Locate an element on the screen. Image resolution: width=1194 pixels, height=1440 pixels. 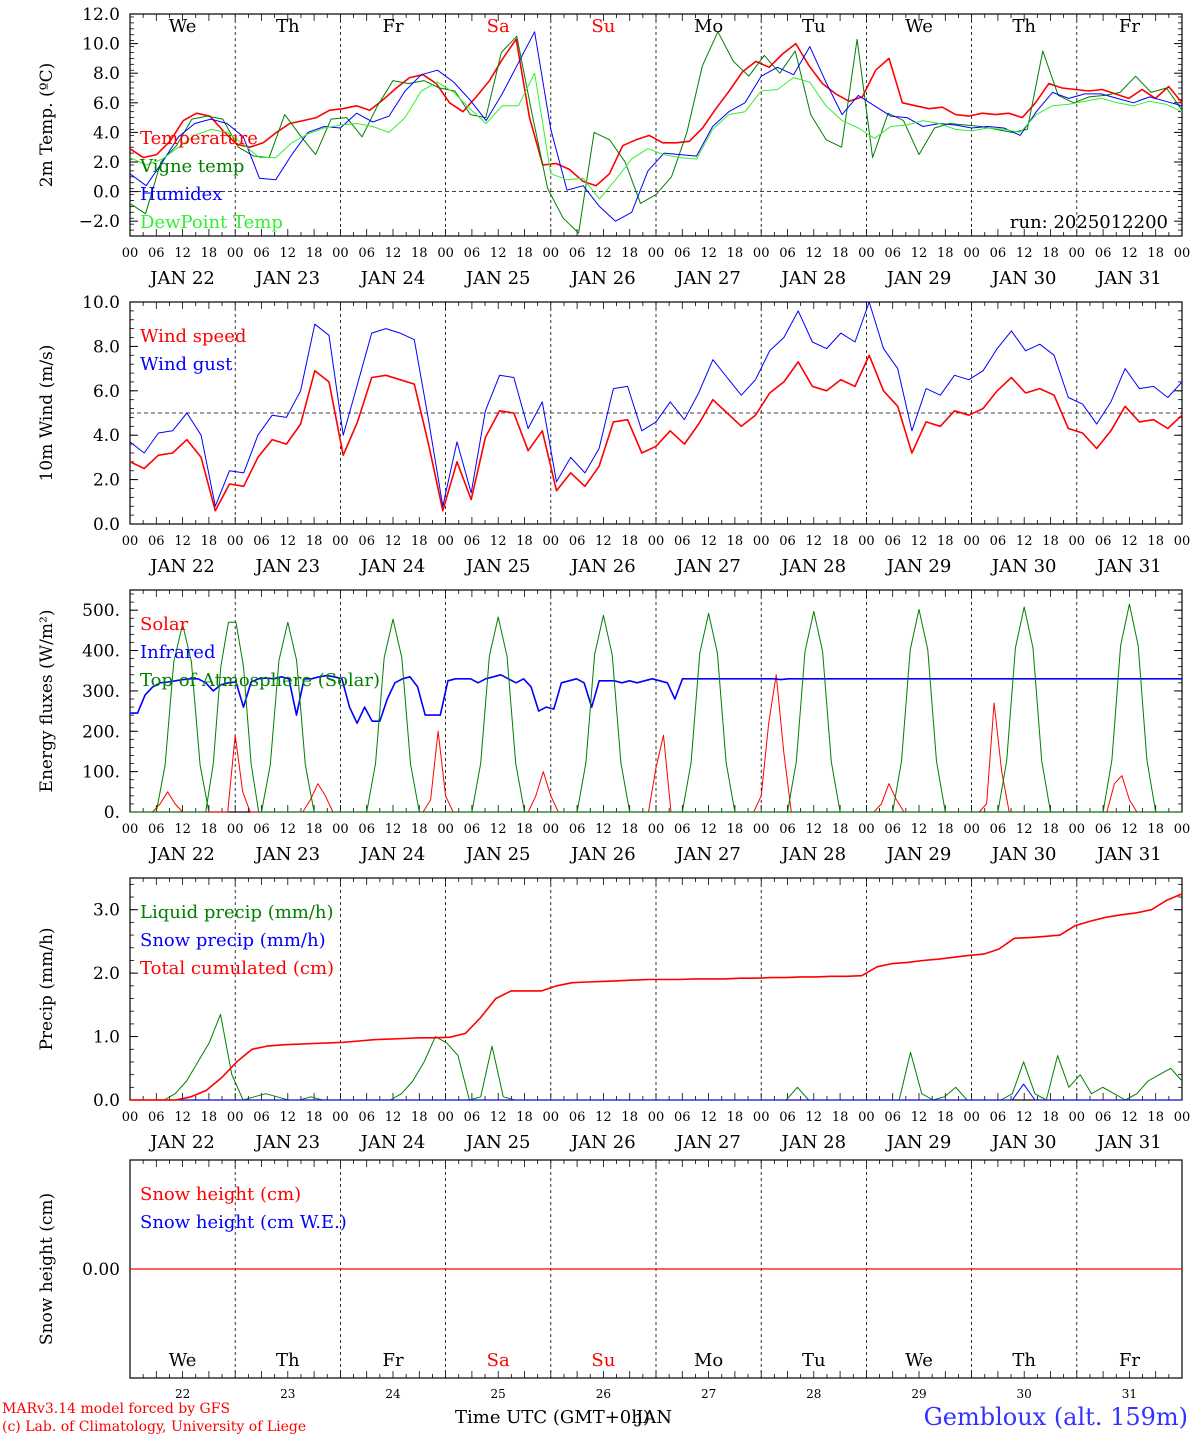
y-tick-label: 2.0 is located at coordinates (106, 974).